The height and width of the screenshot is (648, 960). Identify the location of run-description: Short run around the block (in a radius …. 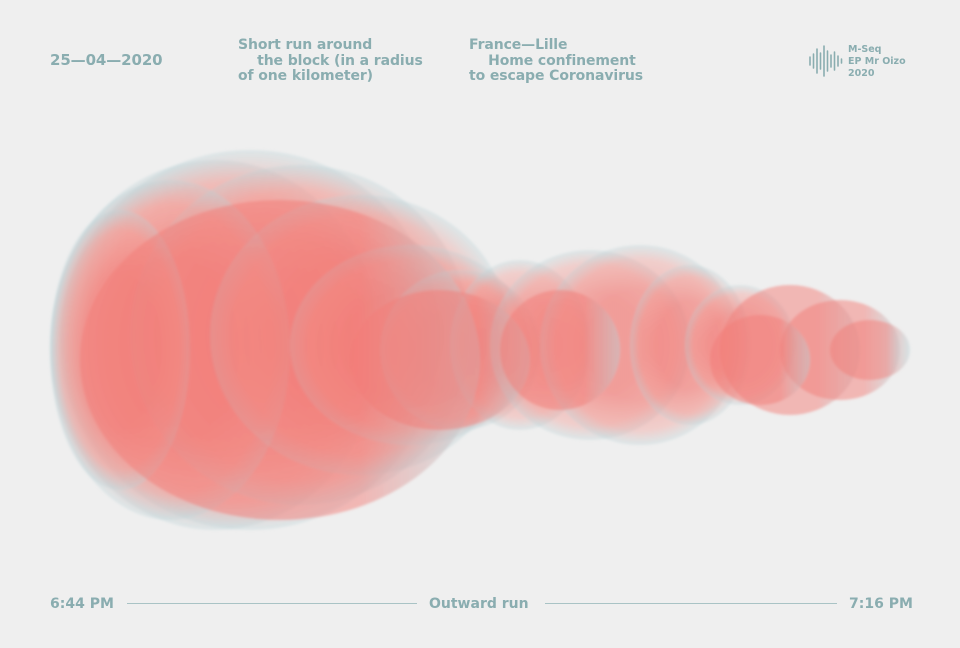
(330, 60).